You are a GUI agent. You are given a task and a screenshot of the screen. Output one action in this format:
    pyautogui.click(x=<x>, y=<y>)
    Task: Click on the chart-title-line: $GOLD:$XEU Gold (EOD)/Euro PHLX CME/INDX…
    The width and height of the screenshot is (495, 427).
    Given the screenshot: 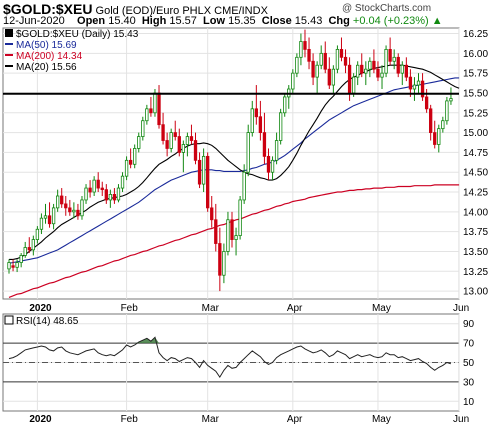 What is the action you would take?
    pyautogui.click(x=217, y=9)
    